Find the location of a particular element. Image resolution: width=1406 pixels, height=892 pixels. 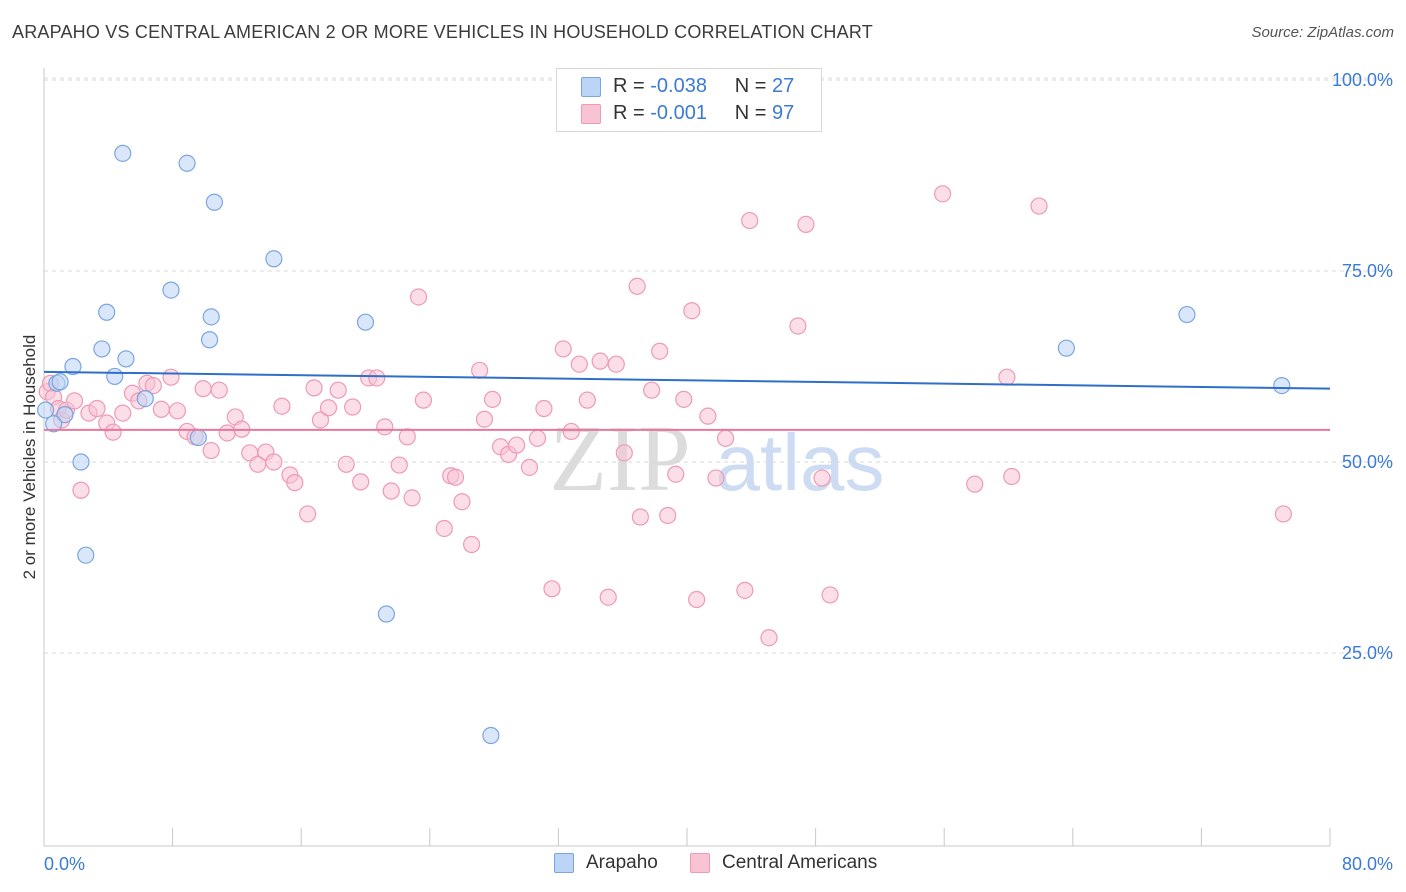

arapaho-legend-swatch is located at coordinates (564, 863).